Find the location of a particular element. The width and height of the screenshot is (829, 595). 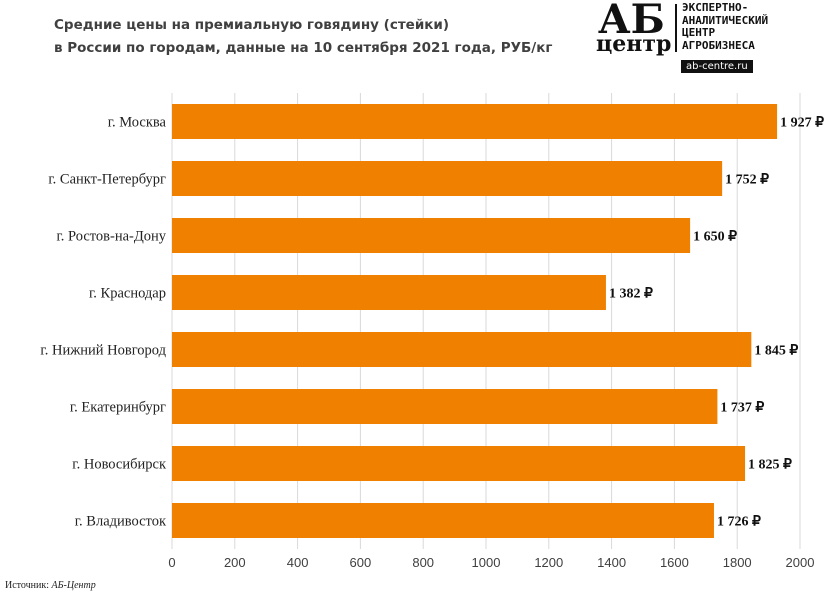

x-tick-label: 1400 is located at coordinates (611, 562).